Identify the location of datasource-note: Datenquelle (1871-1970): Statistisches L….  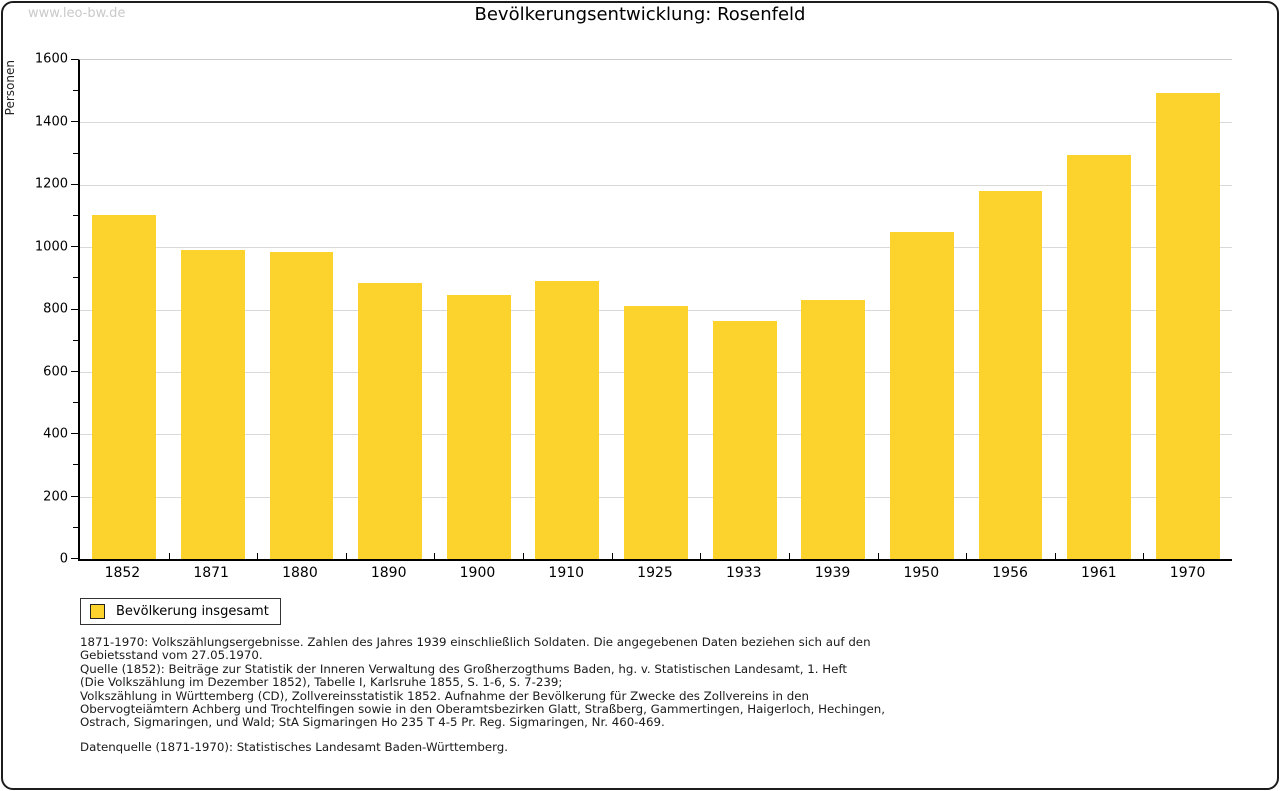
(294, 747).